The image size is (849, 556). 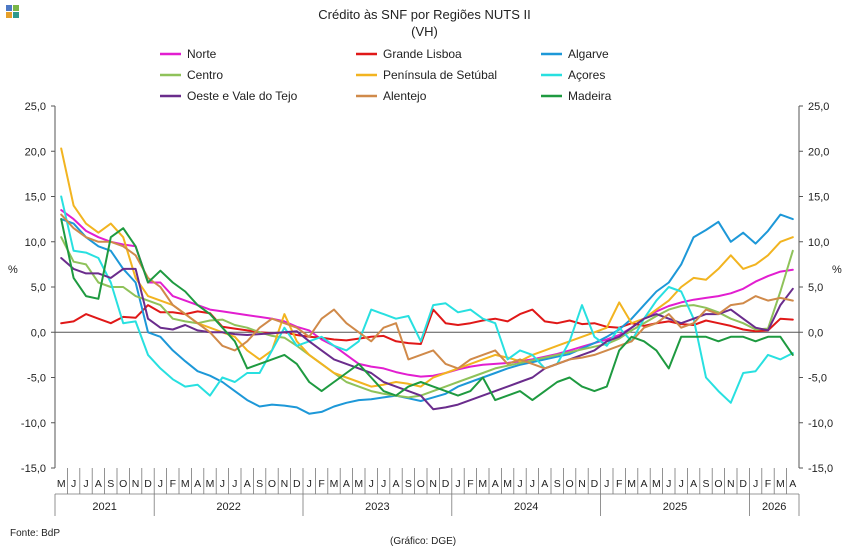 I want to click on legend-label: Algarve, so click(x=588, y=54).